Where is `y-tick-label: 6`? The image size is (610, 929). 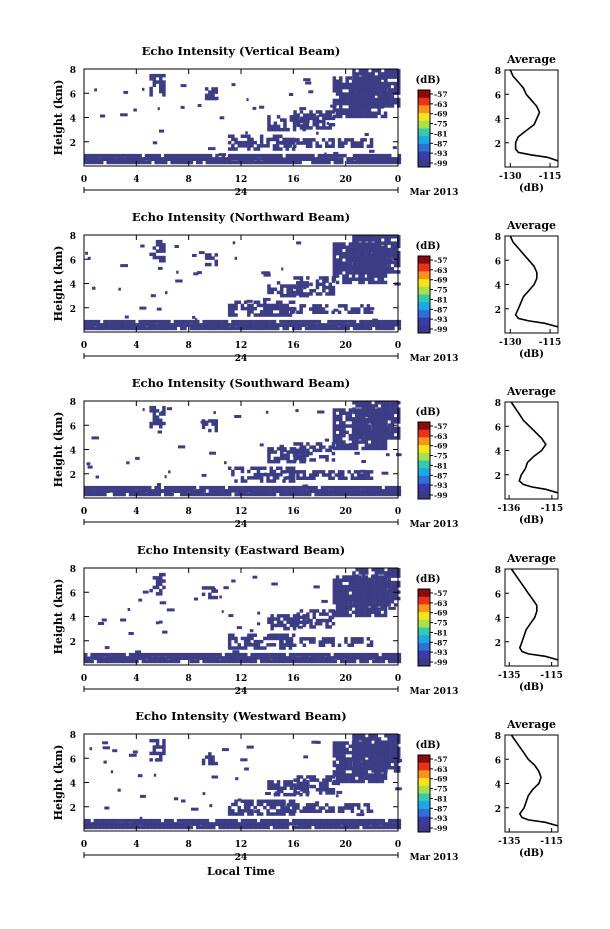 y-tick-label: 6 is located at coordinates (73, 427).